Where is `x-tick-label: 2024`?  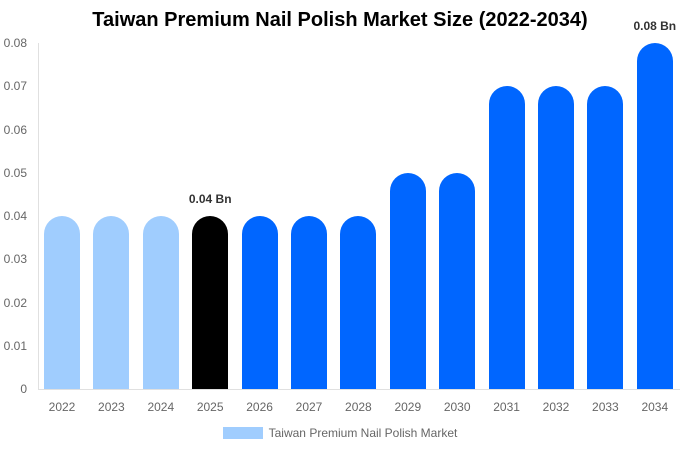
x-tick-label: 2024 is located at coordinates (161, 407).